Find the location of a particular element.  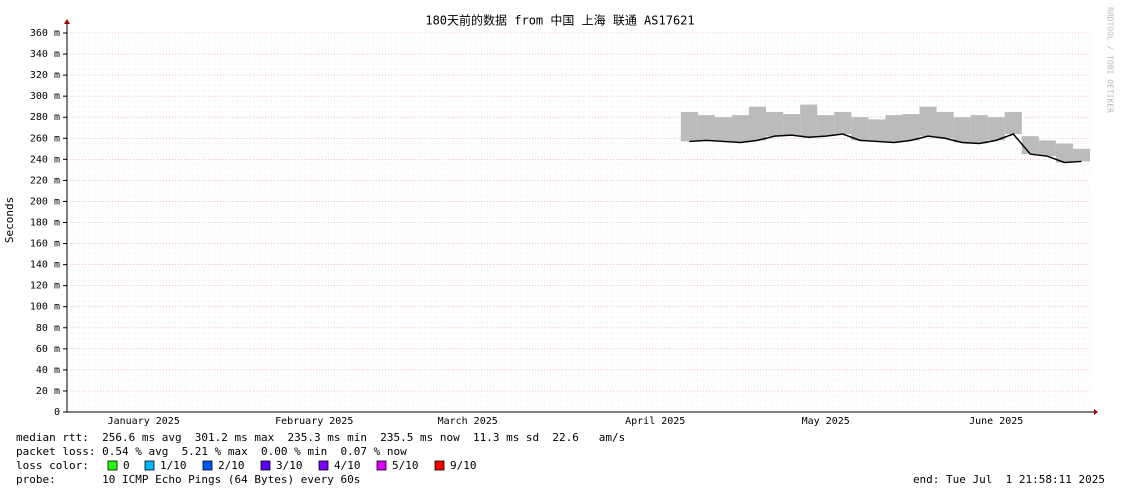

x-tick-label: January 2025 is located at coordinates (144, 421).